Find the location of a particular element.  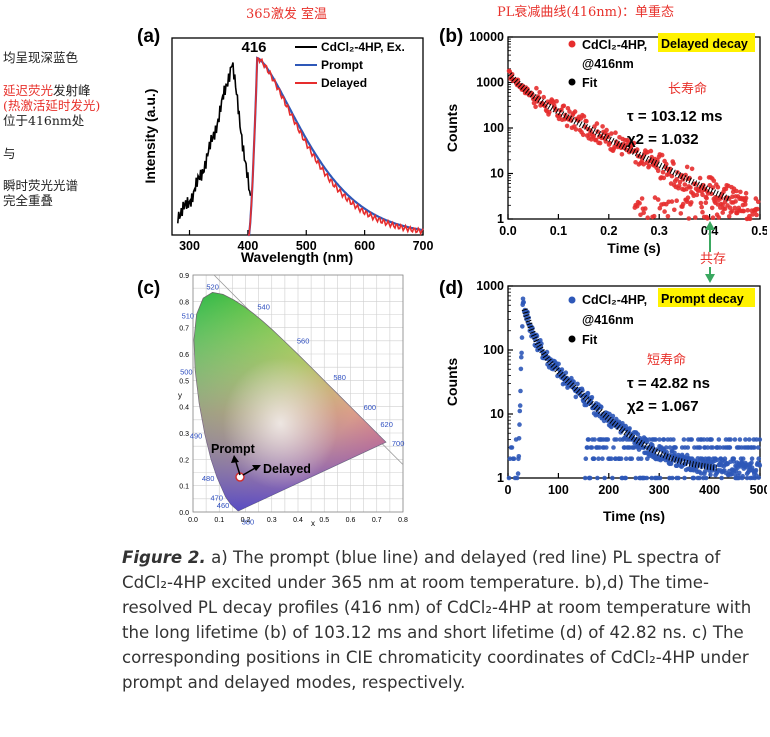

cie-xtick-6: 0.6 is located at coordinates (351, 520).